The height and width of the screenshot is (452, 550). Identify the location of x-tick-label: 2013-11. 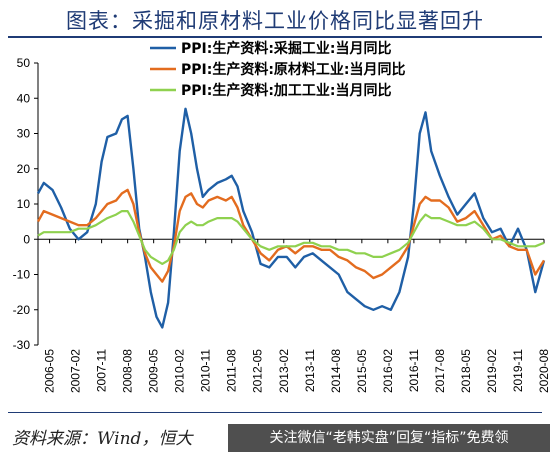
(310, 370).